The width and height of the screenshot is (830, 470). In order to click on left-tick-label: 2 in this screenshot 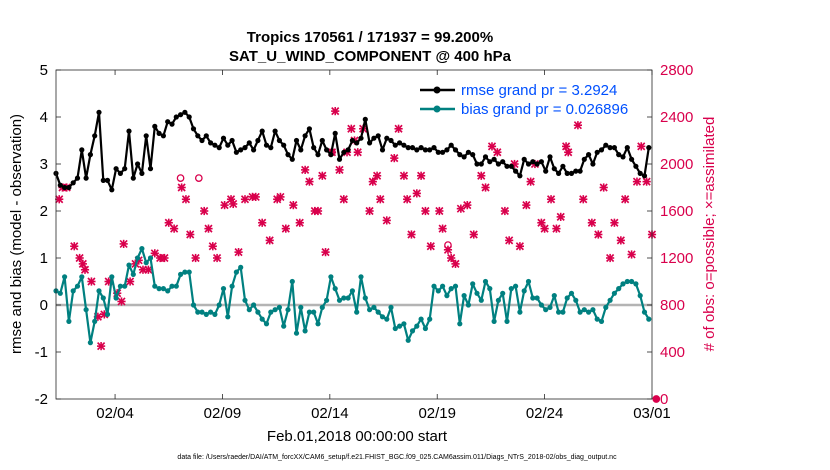, I will do `click(44, 211)`.